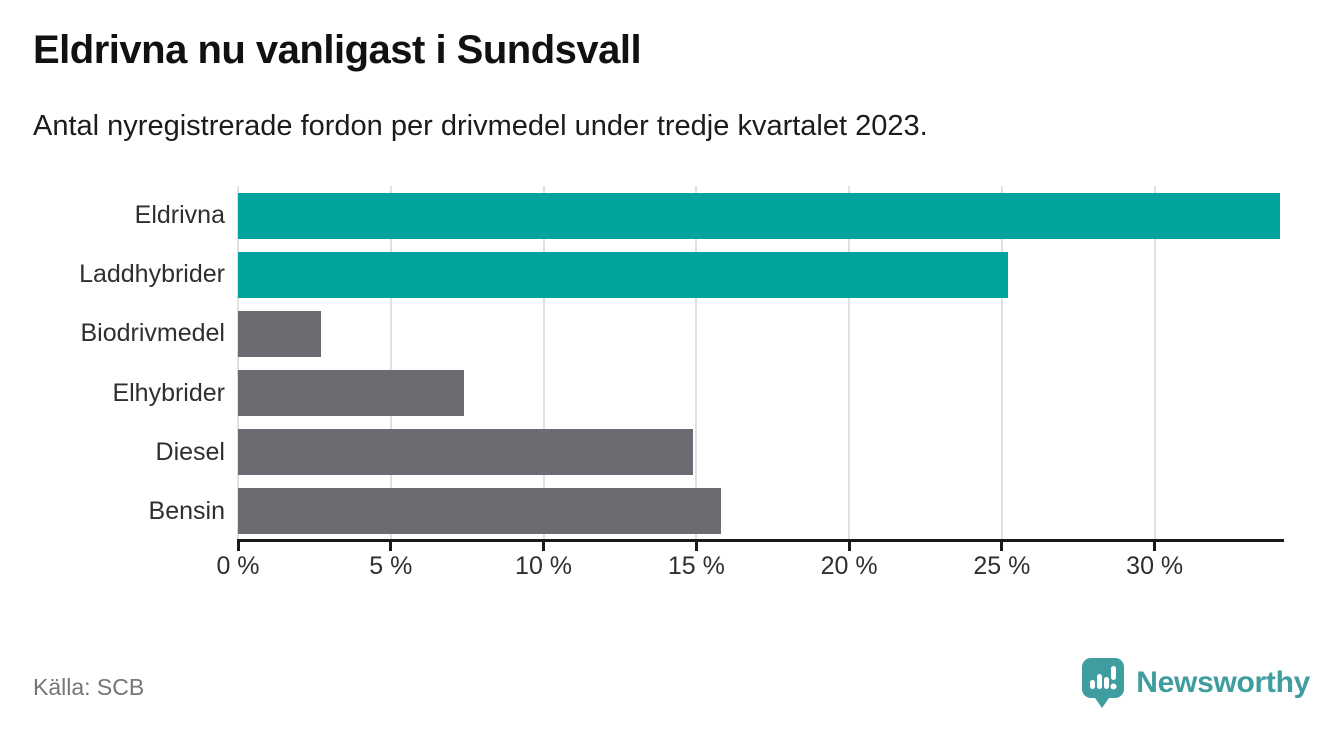 This screenshot has height=733, width=1340. I want to click on newsworthy-icon, so click(1103, 683).